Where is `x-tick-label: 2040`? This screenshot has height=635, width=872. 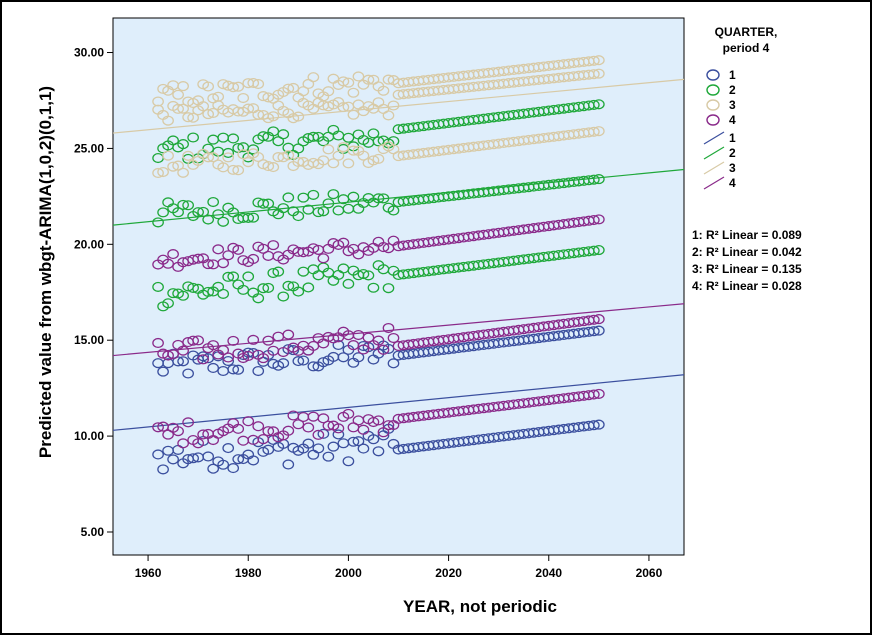 x-tick-label: 2040 is located at coordinates (548, 573).